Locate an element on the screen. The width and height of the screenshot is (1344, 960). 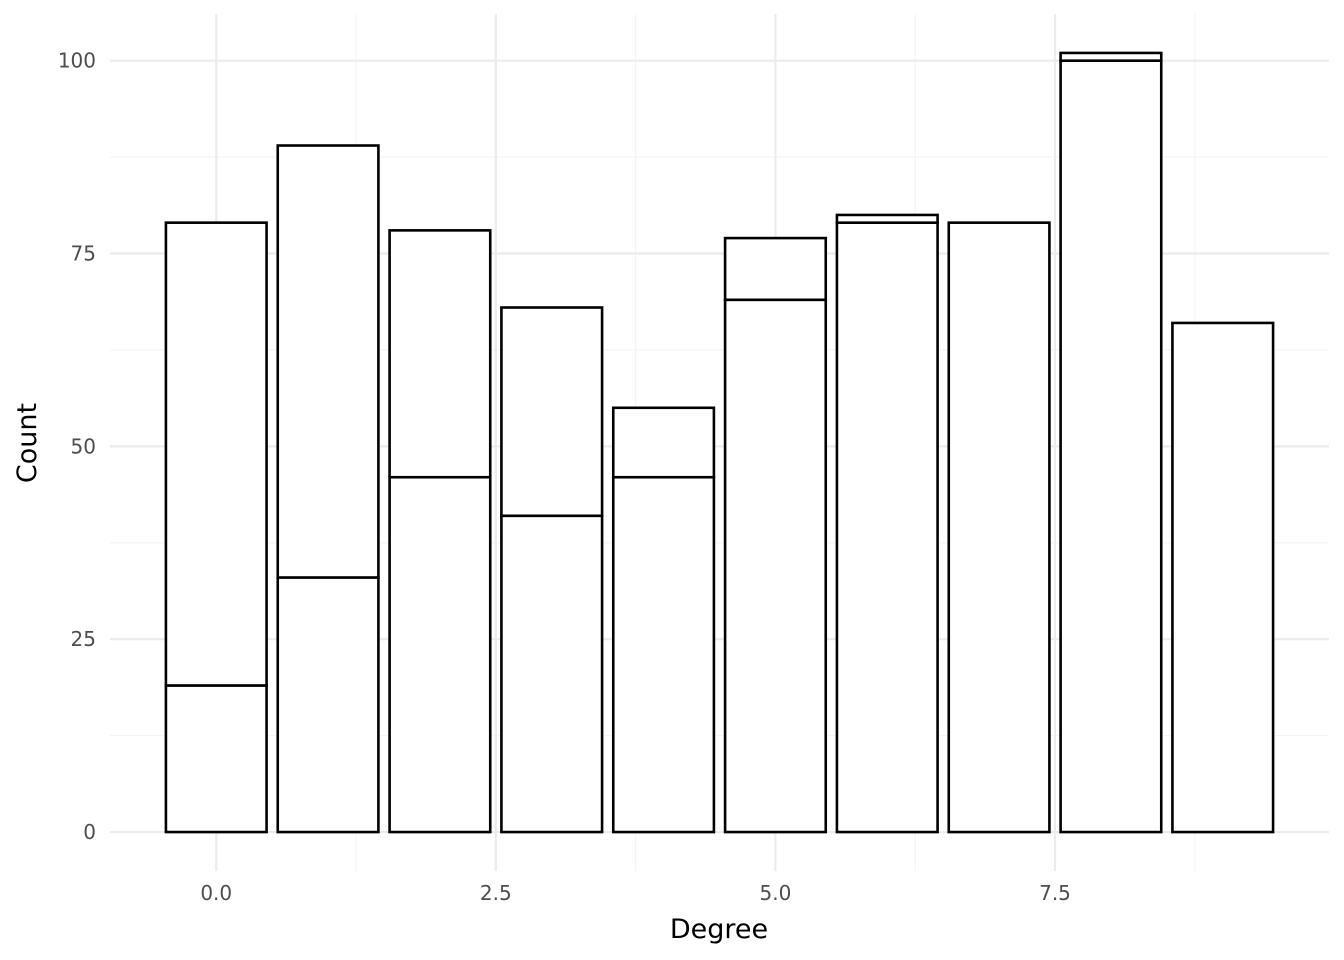
y-tick-label: 100 is located at coordinates (77, 61).